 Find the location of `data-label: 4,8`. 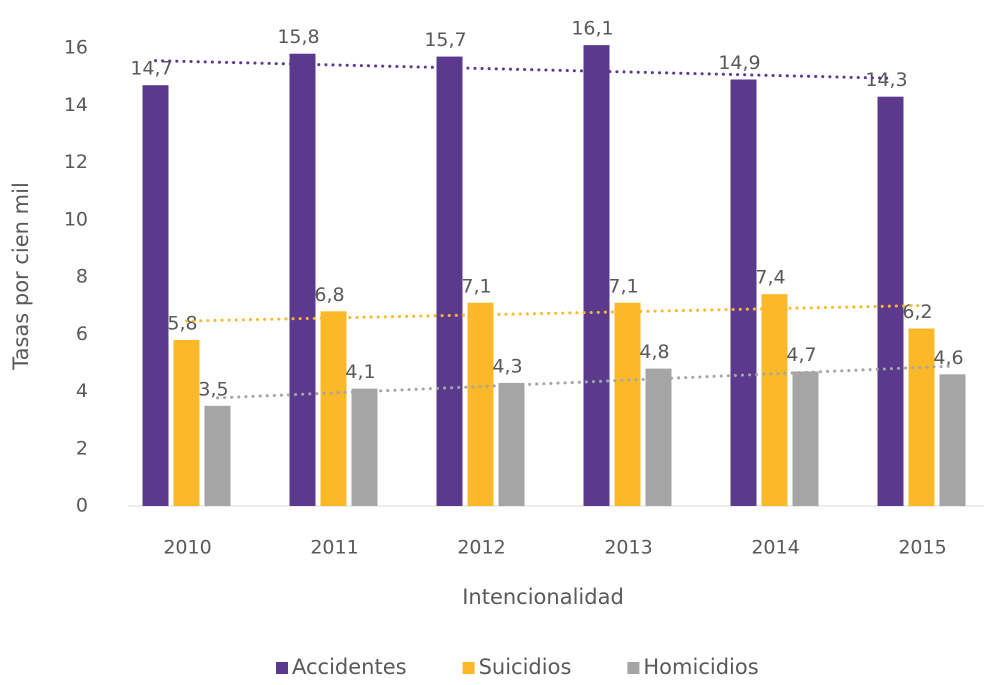

data-label: 4,8 is located at coordinates (654, 352).